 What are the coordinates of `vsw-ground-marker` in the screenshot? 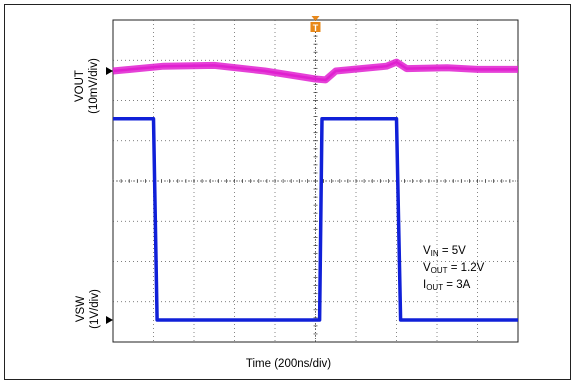 It's located at (109, 320).